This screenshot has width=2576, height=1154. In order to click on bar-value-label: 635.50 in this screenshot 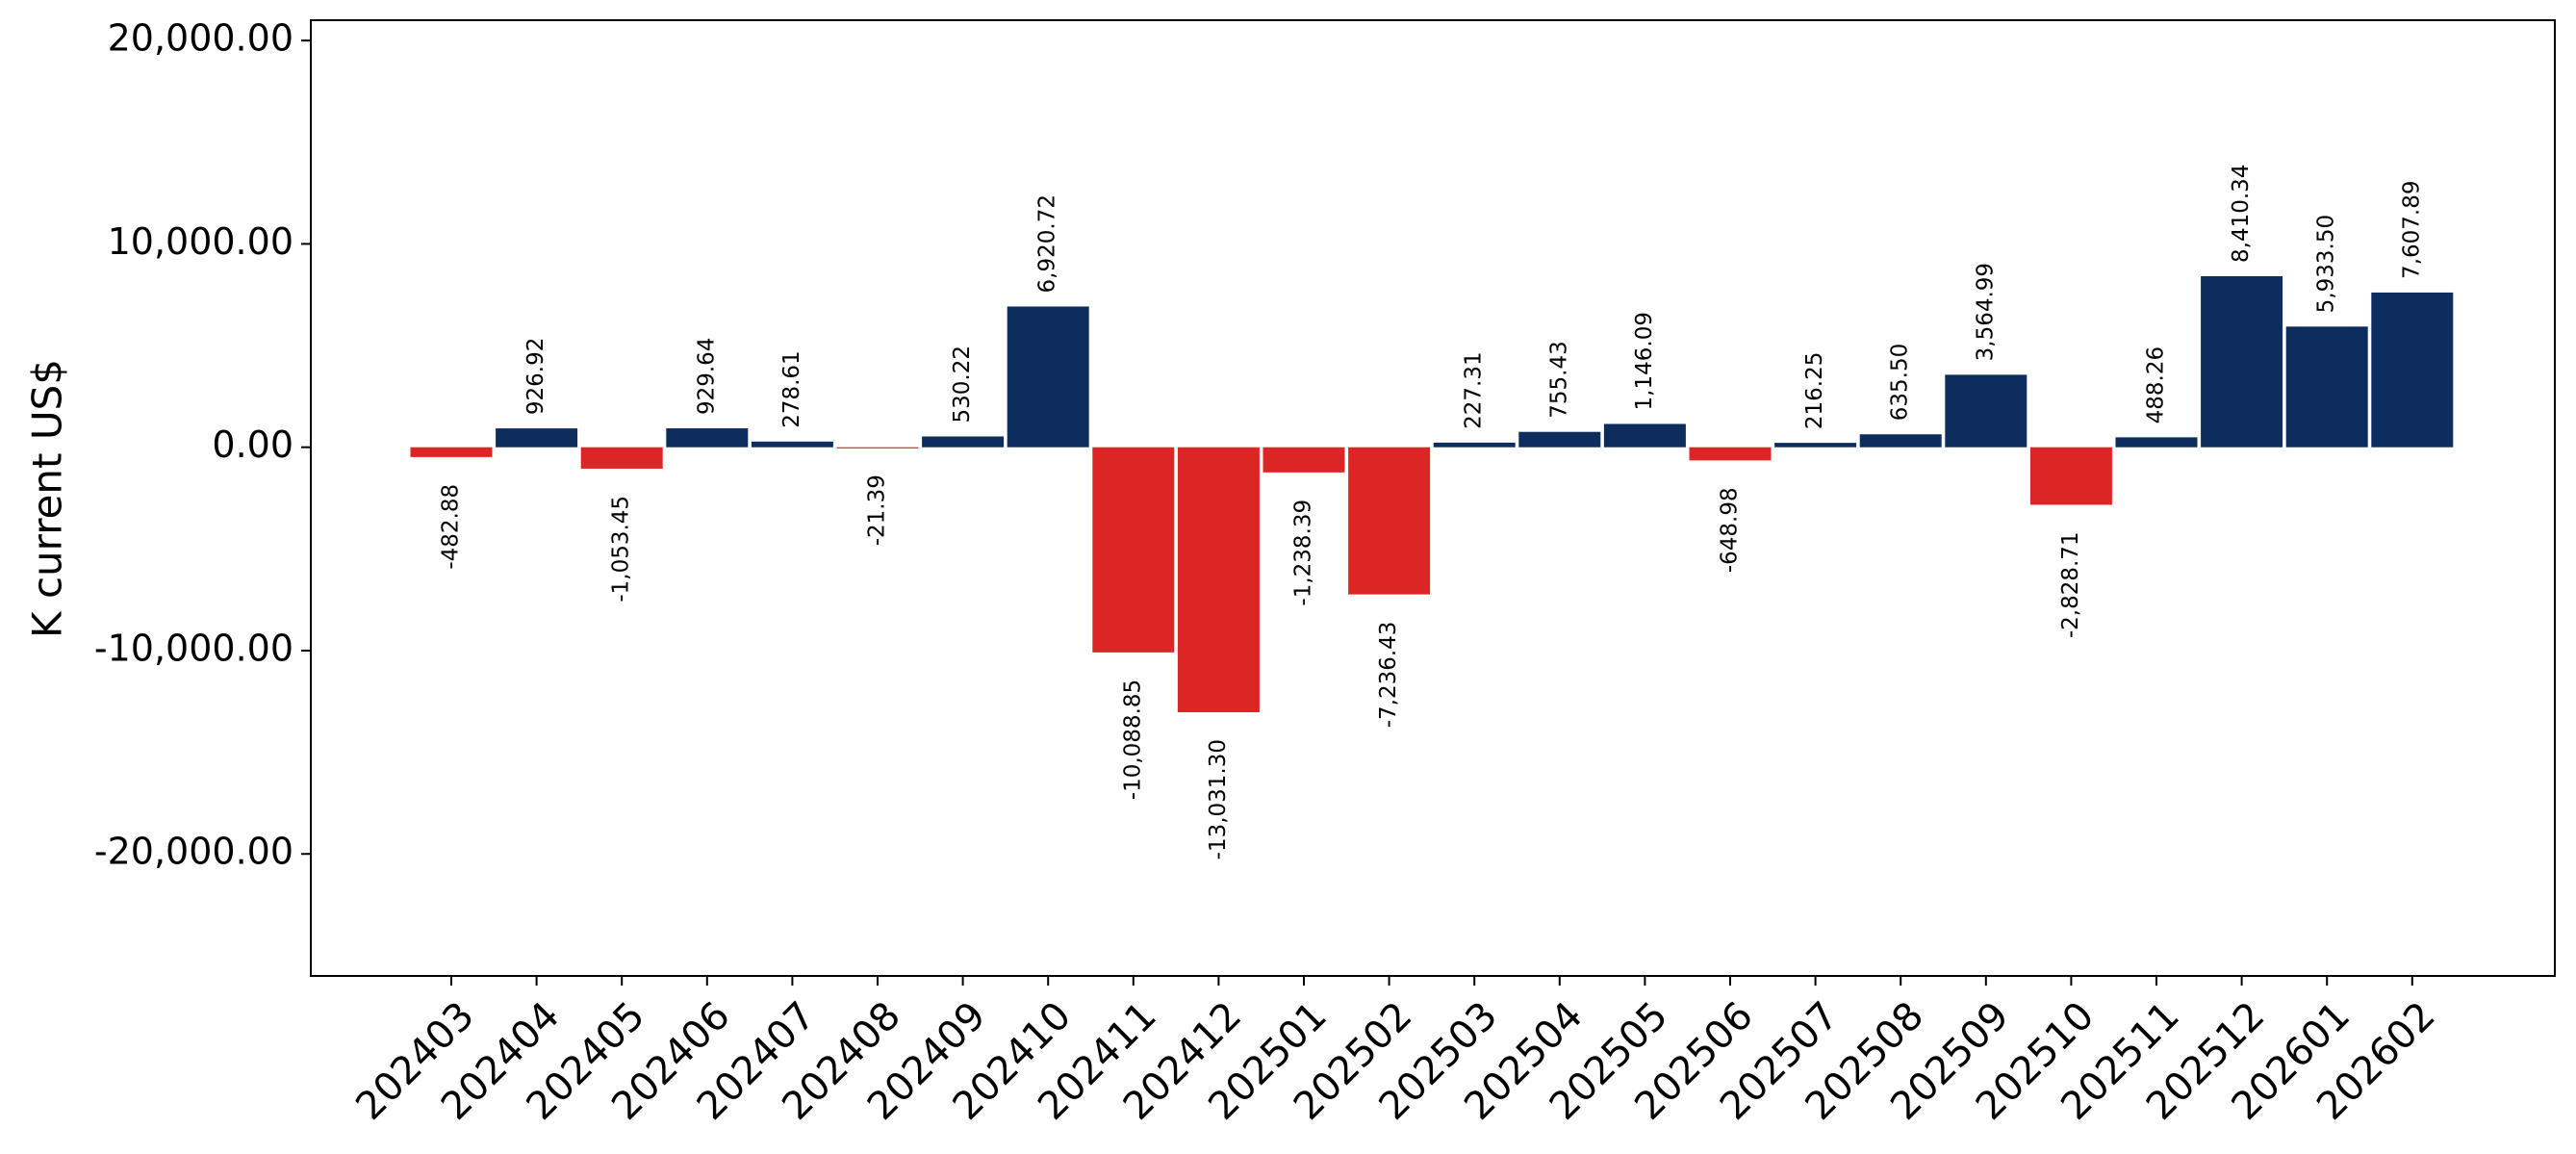, I will do `click(1900, 382)`.